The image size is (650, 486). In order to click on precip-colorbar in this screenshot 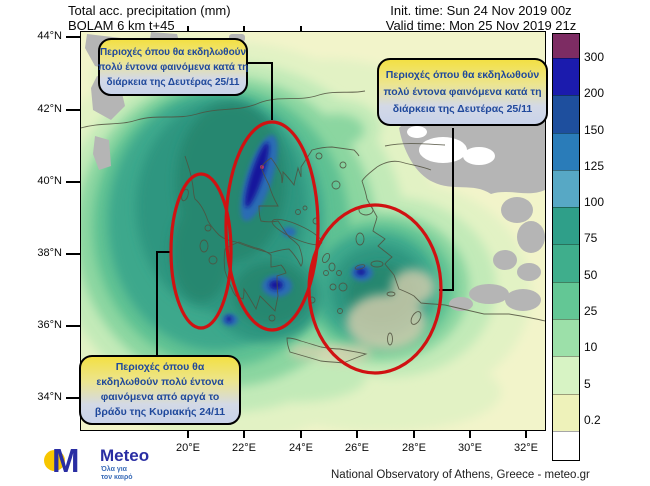, I will do `click(566, 247)`.